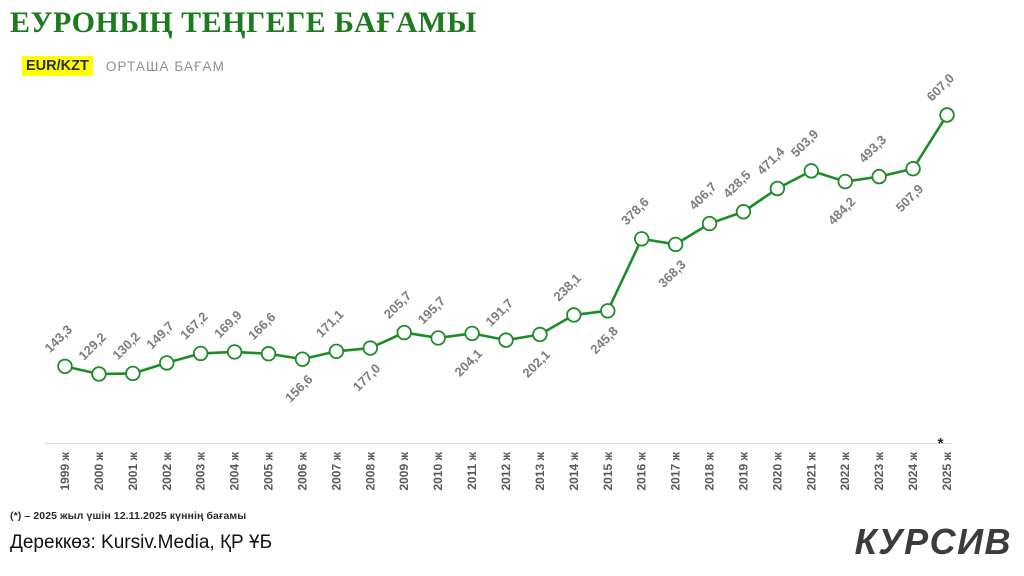  What do you see at coordinates (472, 471) in the screenshot?
I see `x-axis-label: 2011 ж` at bounding box center [472, 471].